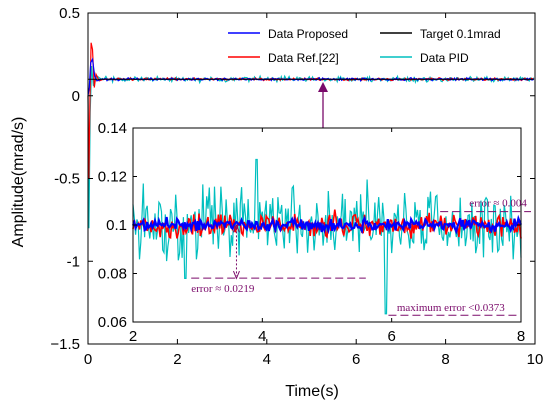  I want to click on inset-pointer-arrowhead, so click(323, 87).